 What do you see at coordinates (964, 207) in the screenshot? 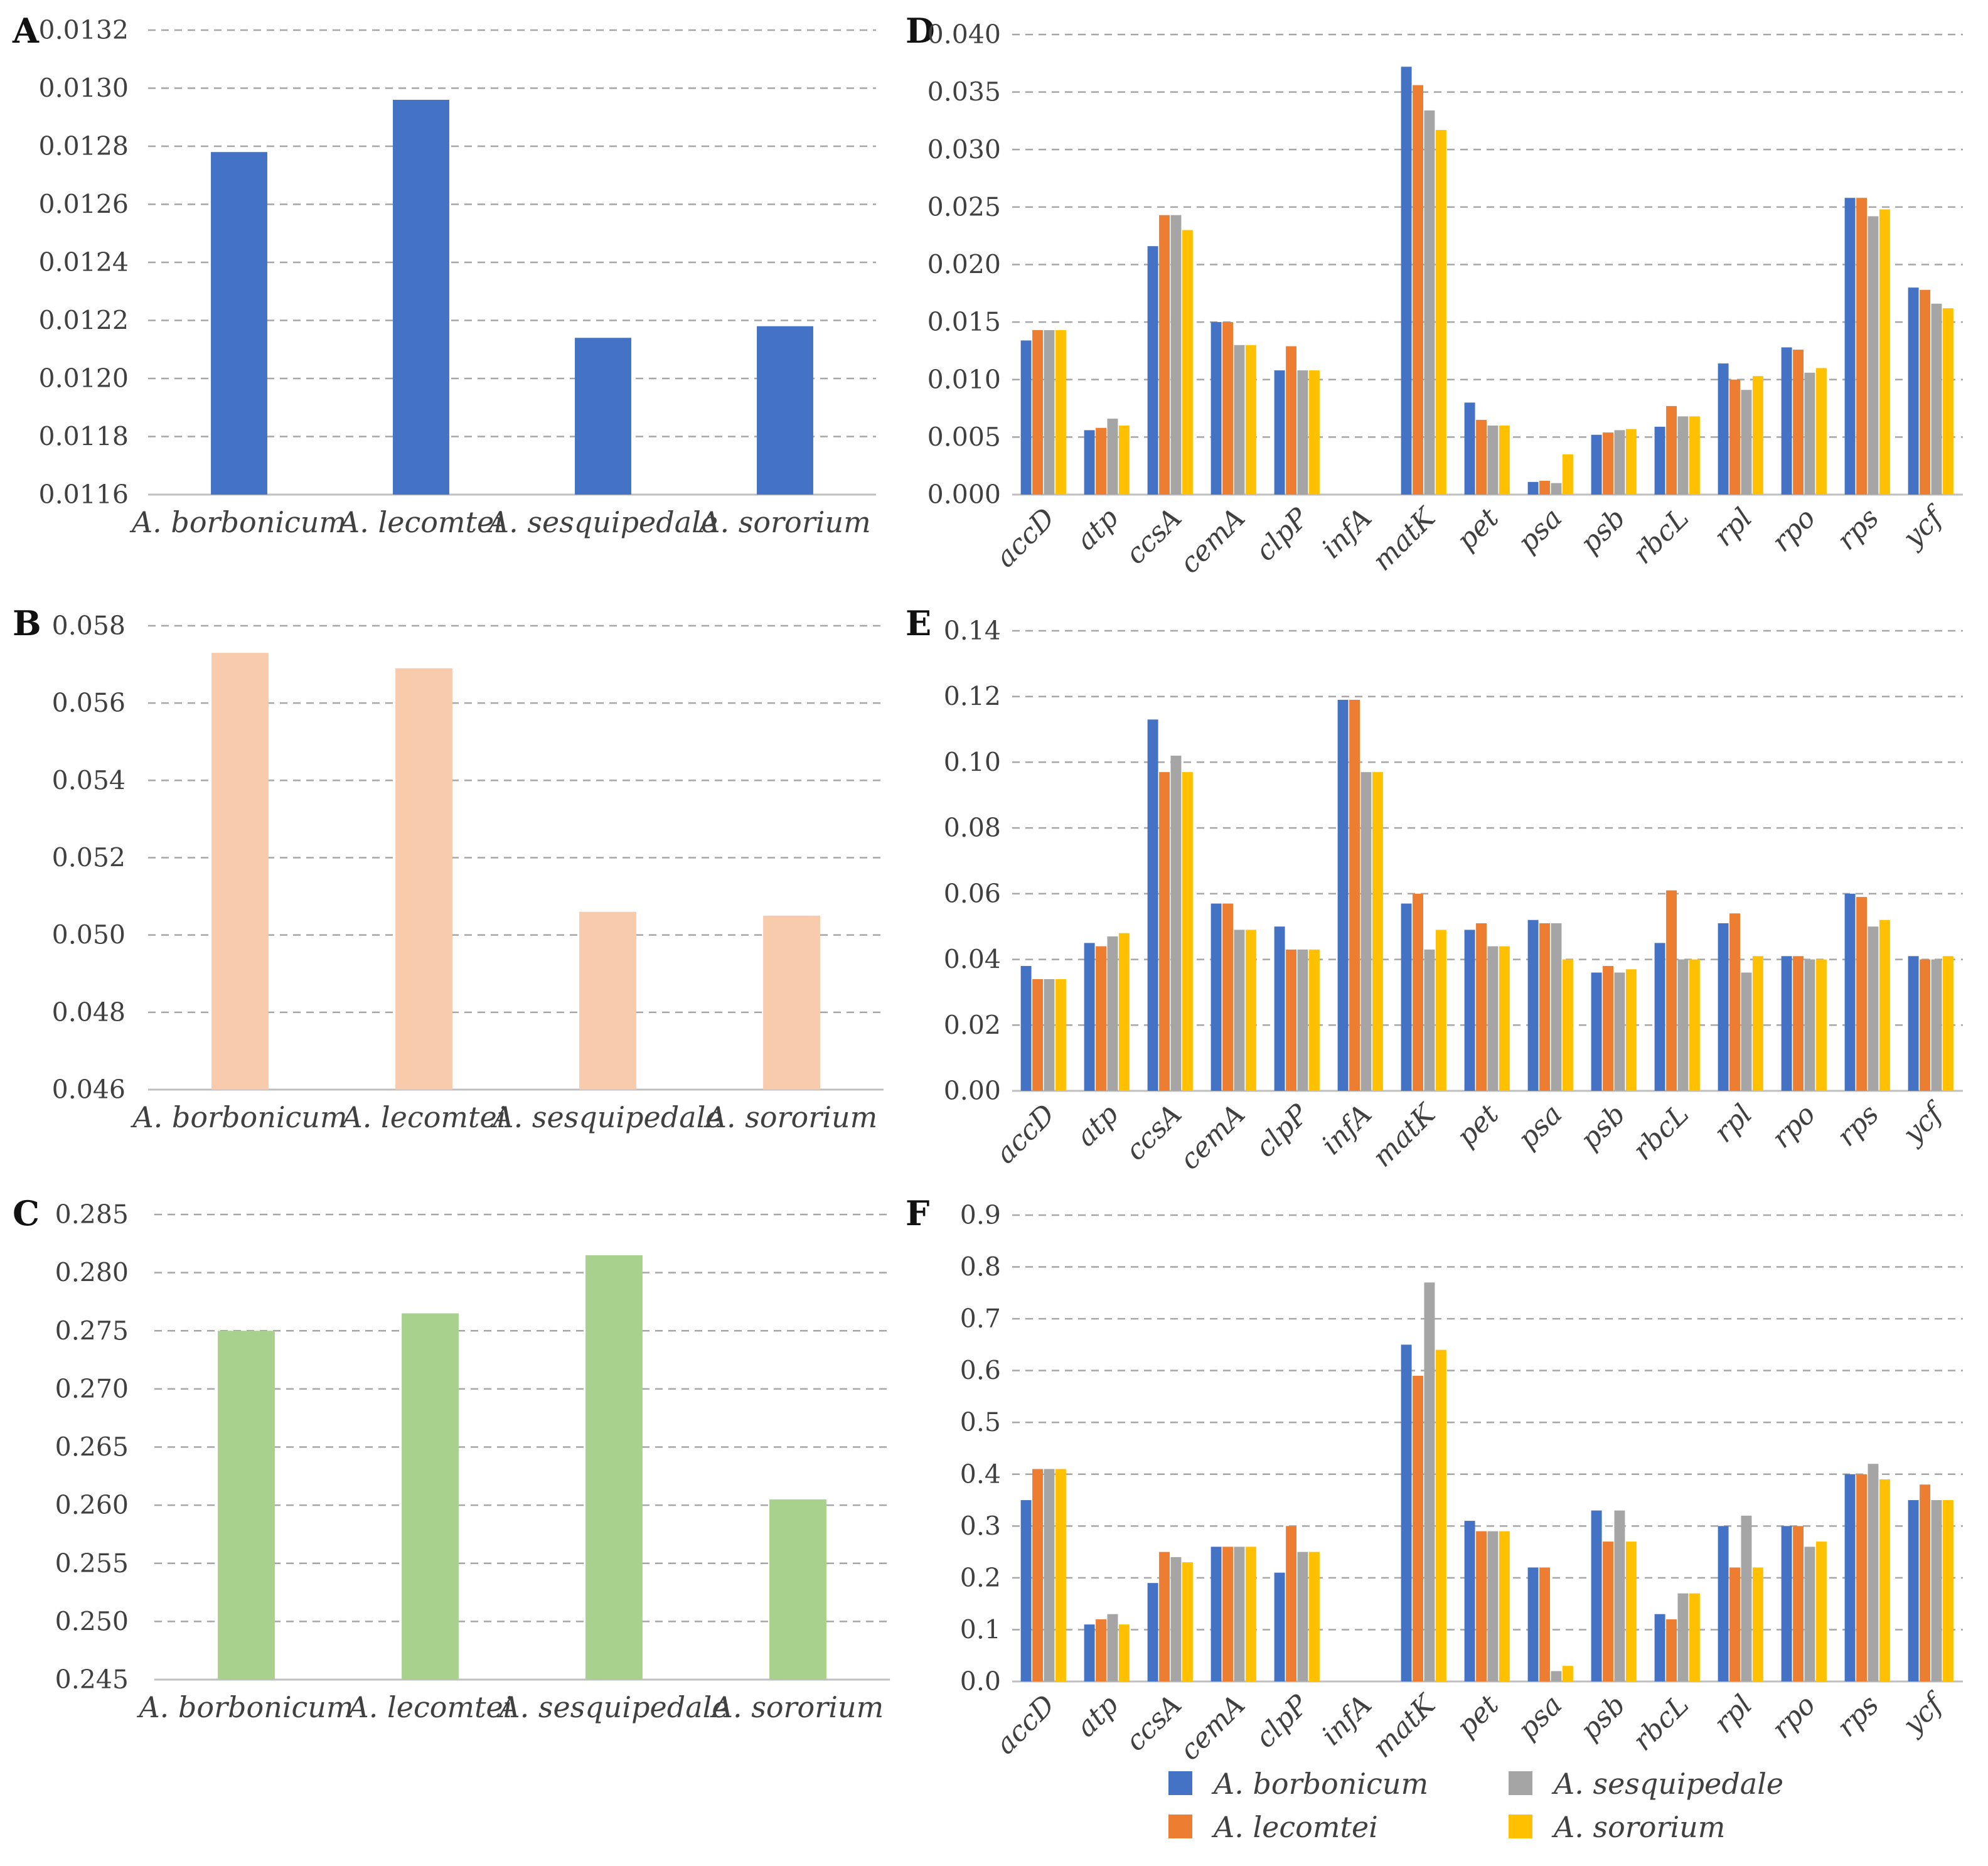
I see `y-tick-label: 0.025` at bounding box center [964, 207].